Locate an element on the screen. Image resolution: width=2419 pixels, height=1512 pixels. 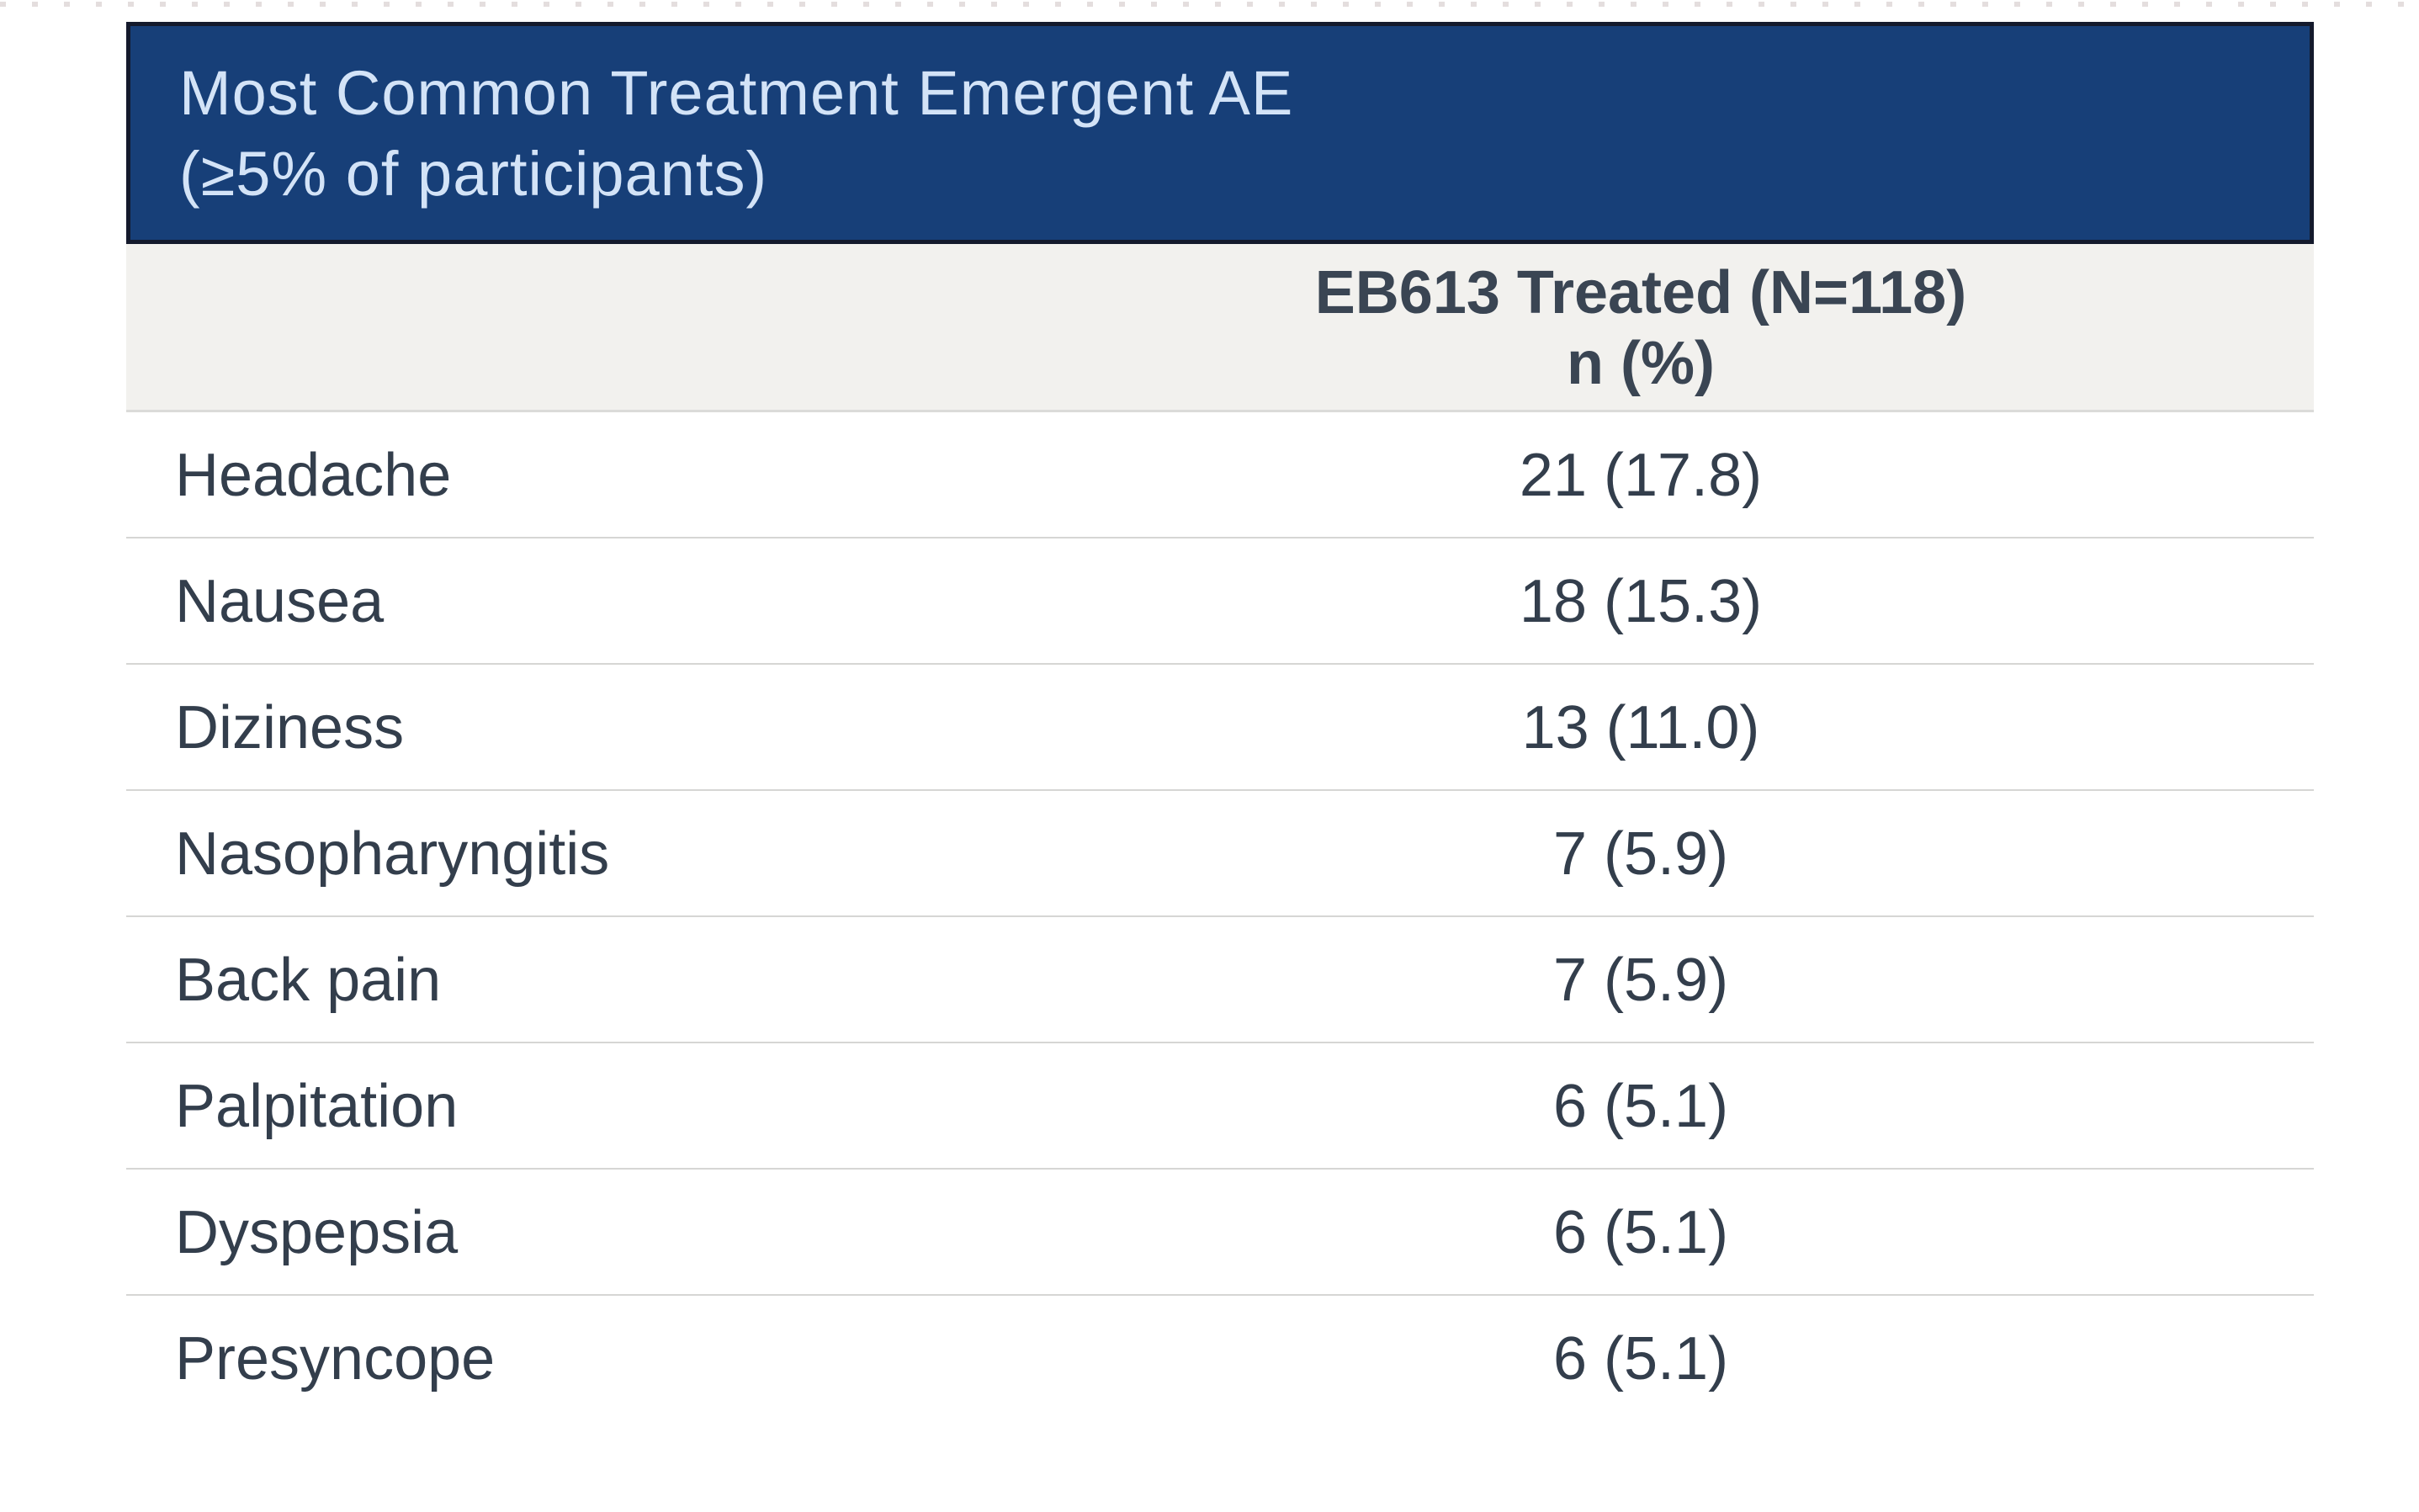
row-label: Dyspepsia is located at coordinates (317, 1232).